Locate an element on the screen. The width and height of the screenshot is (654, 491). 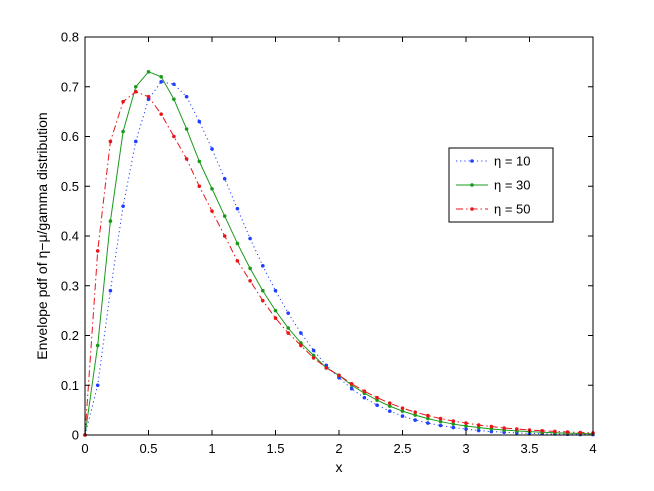
y-tick-label: 0.2 is located at coordinates (70, 335).